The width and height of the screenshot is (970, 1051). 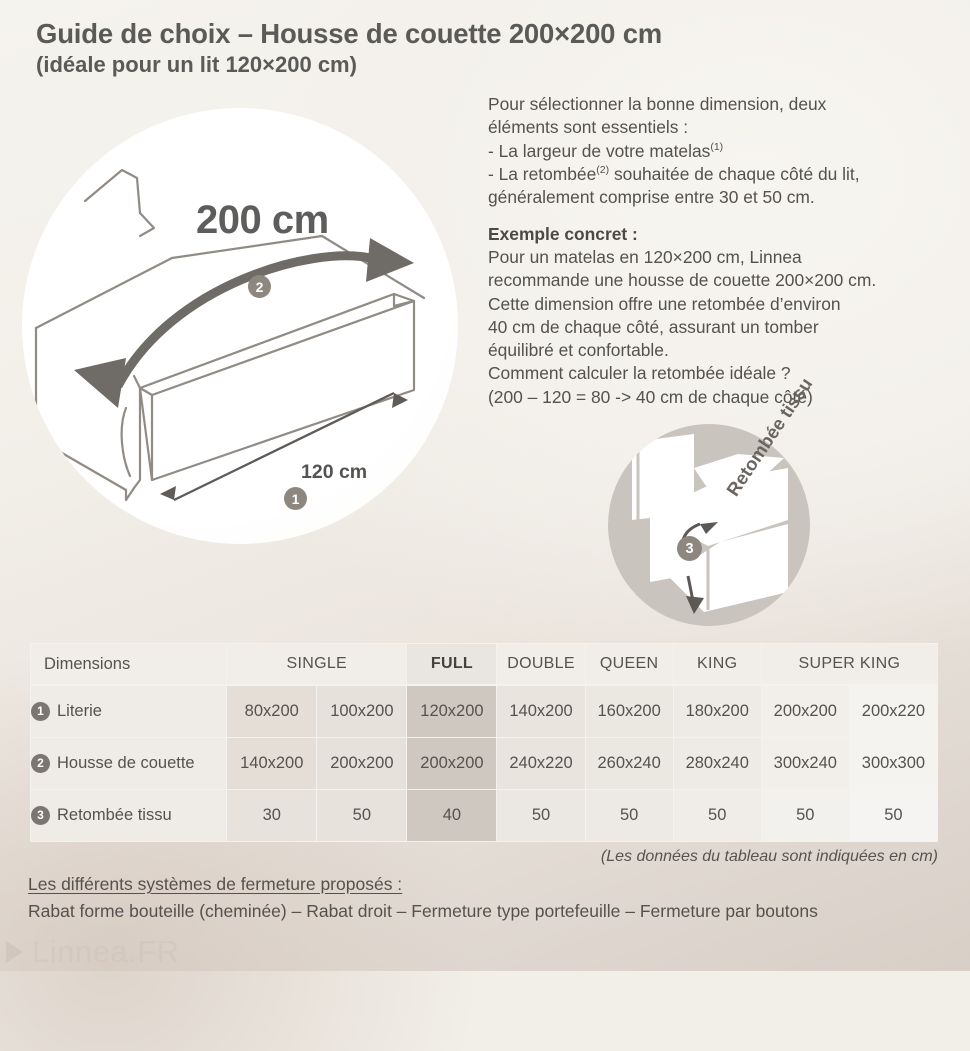 What do you see at coordinates (893, 711) in the screenshot?
I see `cell-literie-superking-2: 200x220` at bounding box center [893, 711].